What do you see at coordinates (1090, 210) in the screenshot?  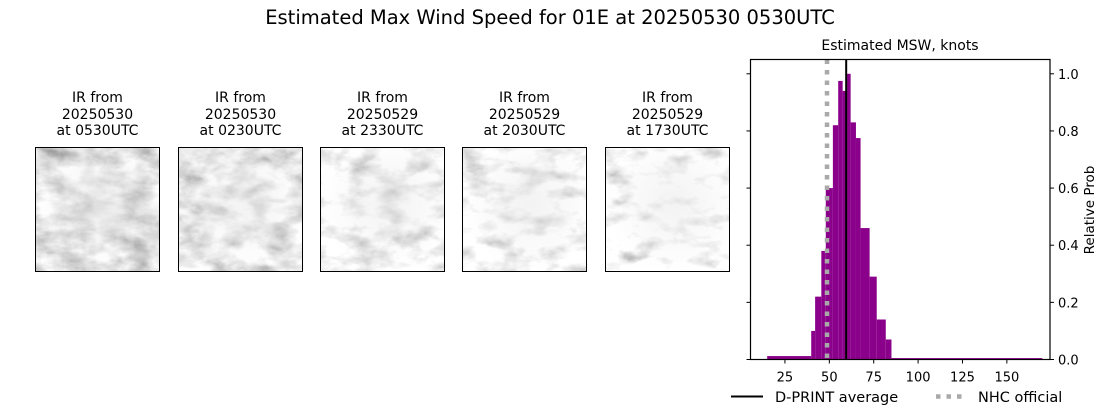 I see `y-axis-label: Relative Prob` at bounding box center [1090, 210].